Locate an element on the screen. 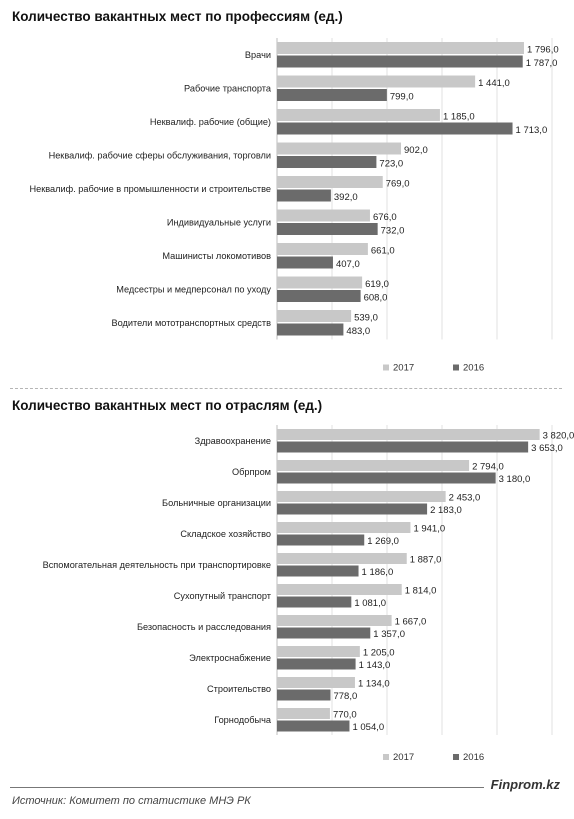 This screenshot has width=574, height=819. category-label: Горнодобыча is located at coordinates (243, 720).